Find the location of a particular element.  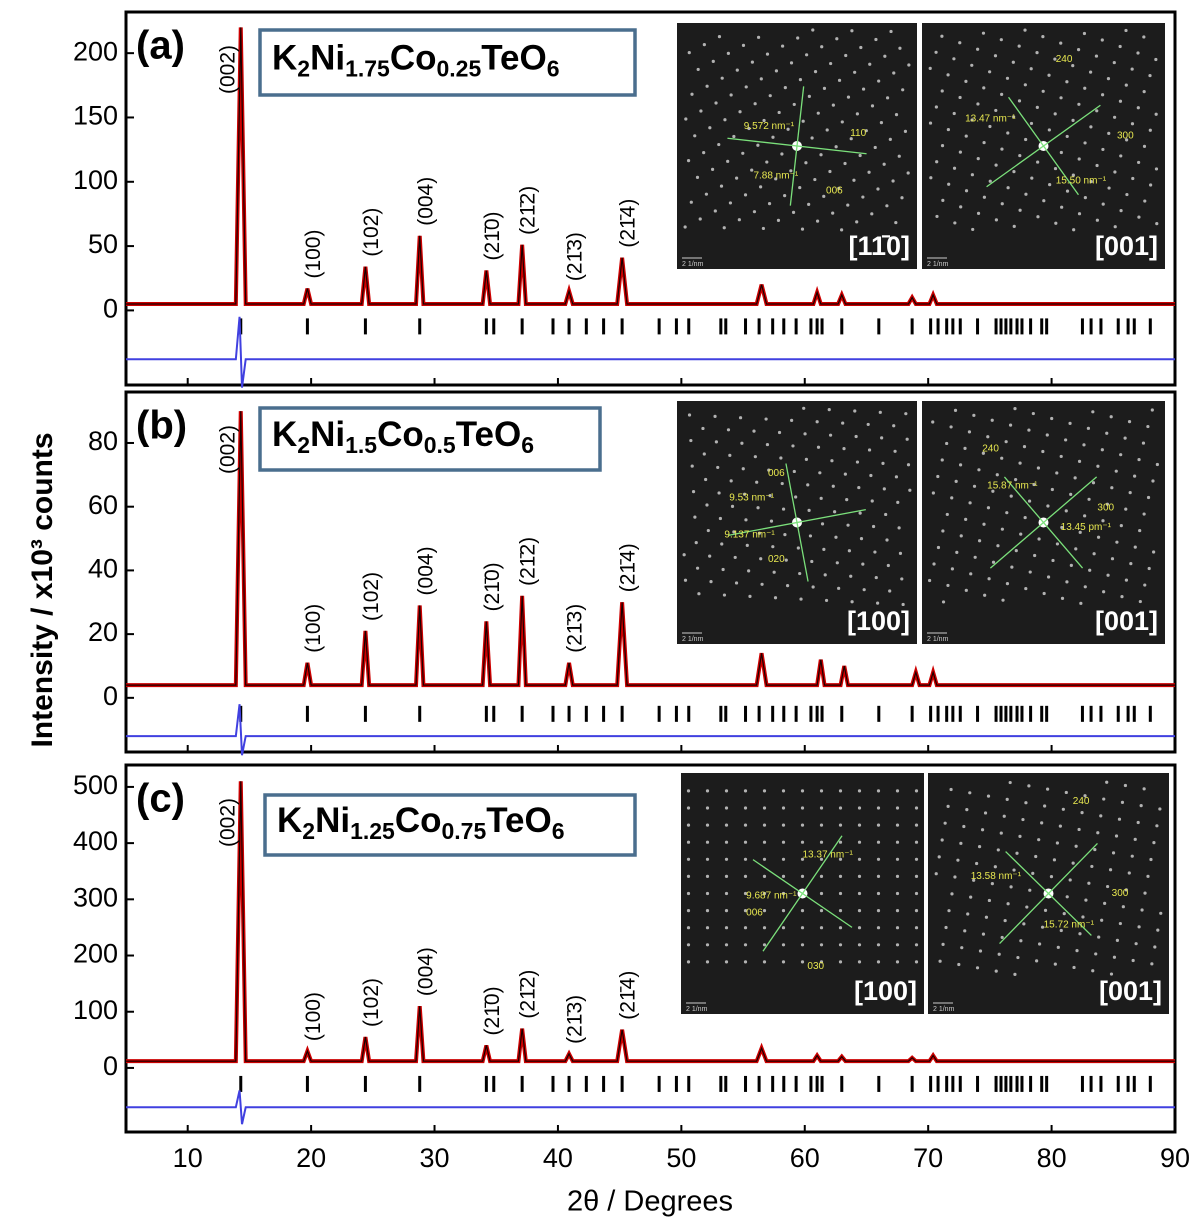

spot-label: 9.137 nm⁻¹ is located at coordinates (749, 534).